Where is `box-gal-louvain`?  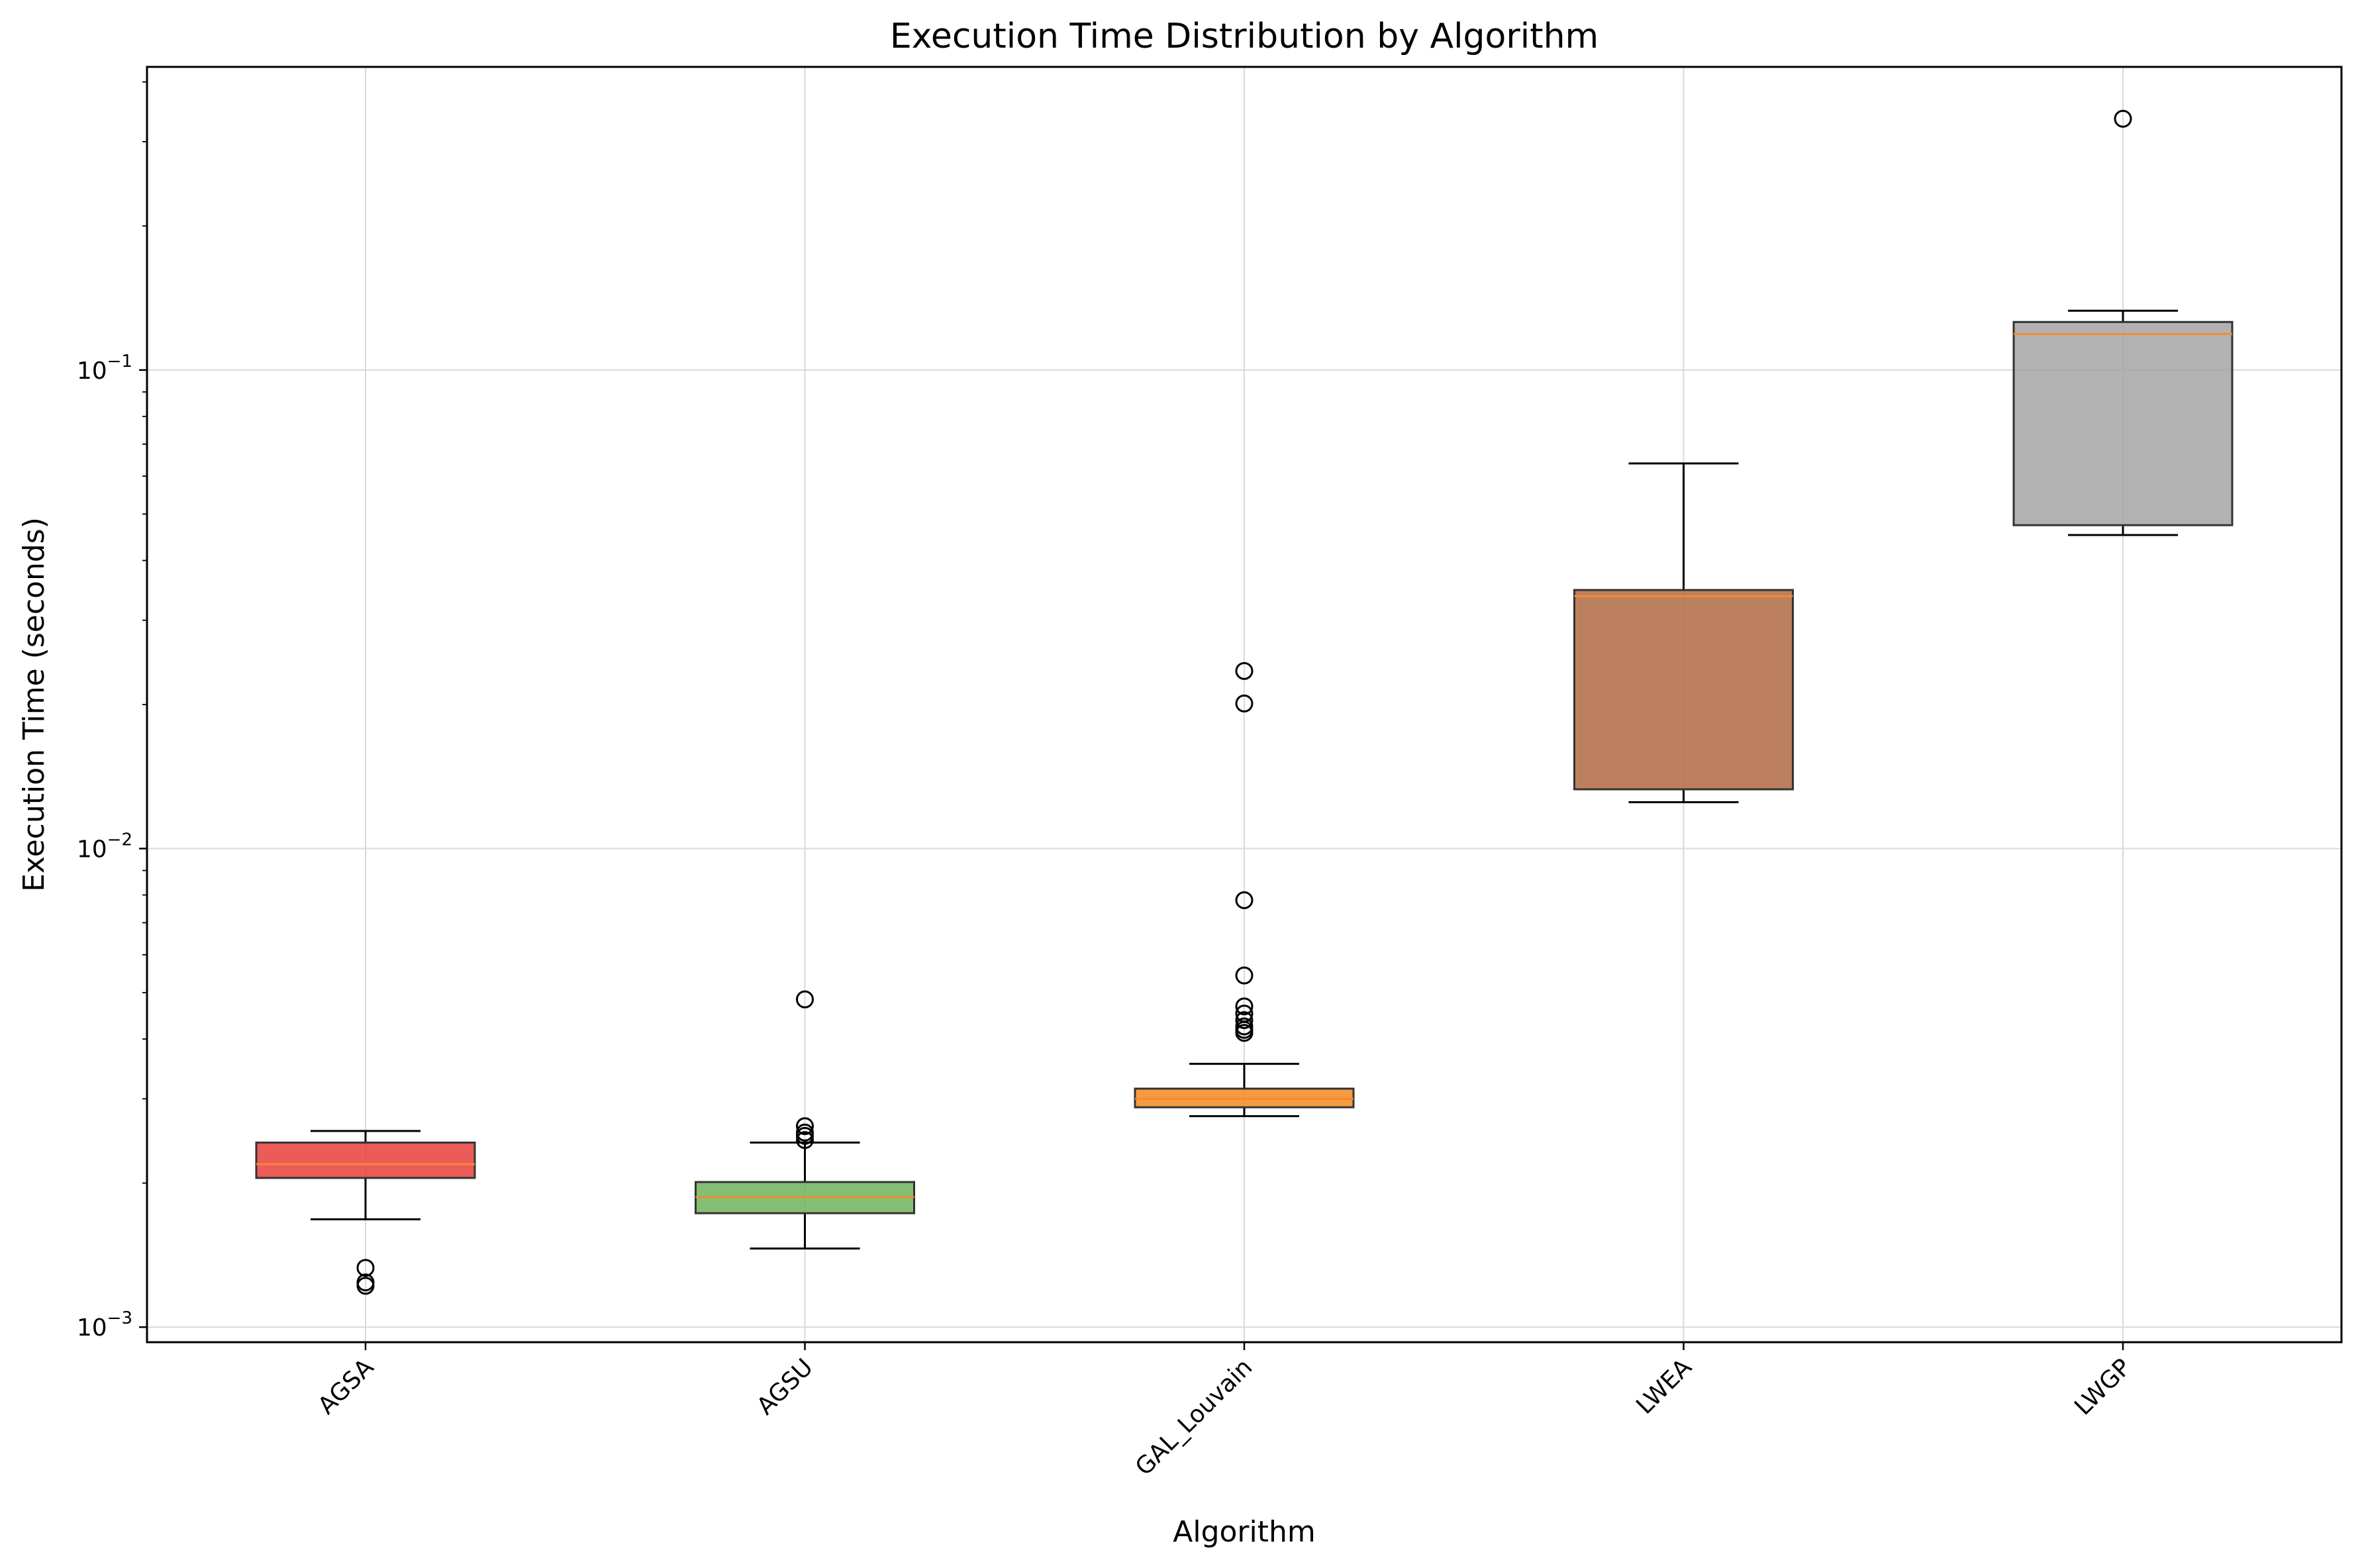
box-gal-louvain is located at coordinates (1245, 890).